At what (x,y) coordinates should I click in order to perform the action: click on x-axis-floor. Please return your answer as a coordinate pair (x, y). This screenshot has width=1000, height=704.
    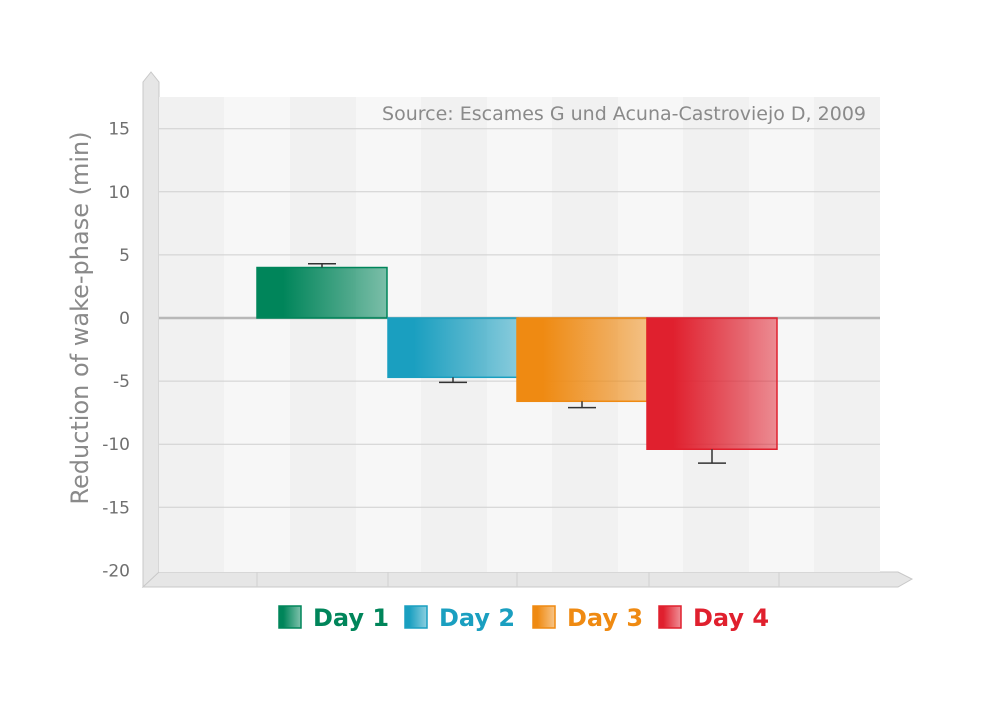
    Looking at the image, I should click on (527, 579).